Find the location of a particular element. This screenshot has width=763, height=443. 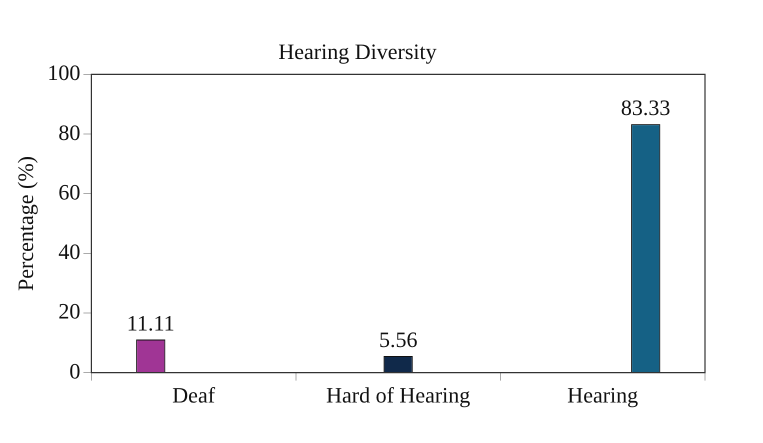

y-tick-label: 100 is located at coordinates (63, 73).